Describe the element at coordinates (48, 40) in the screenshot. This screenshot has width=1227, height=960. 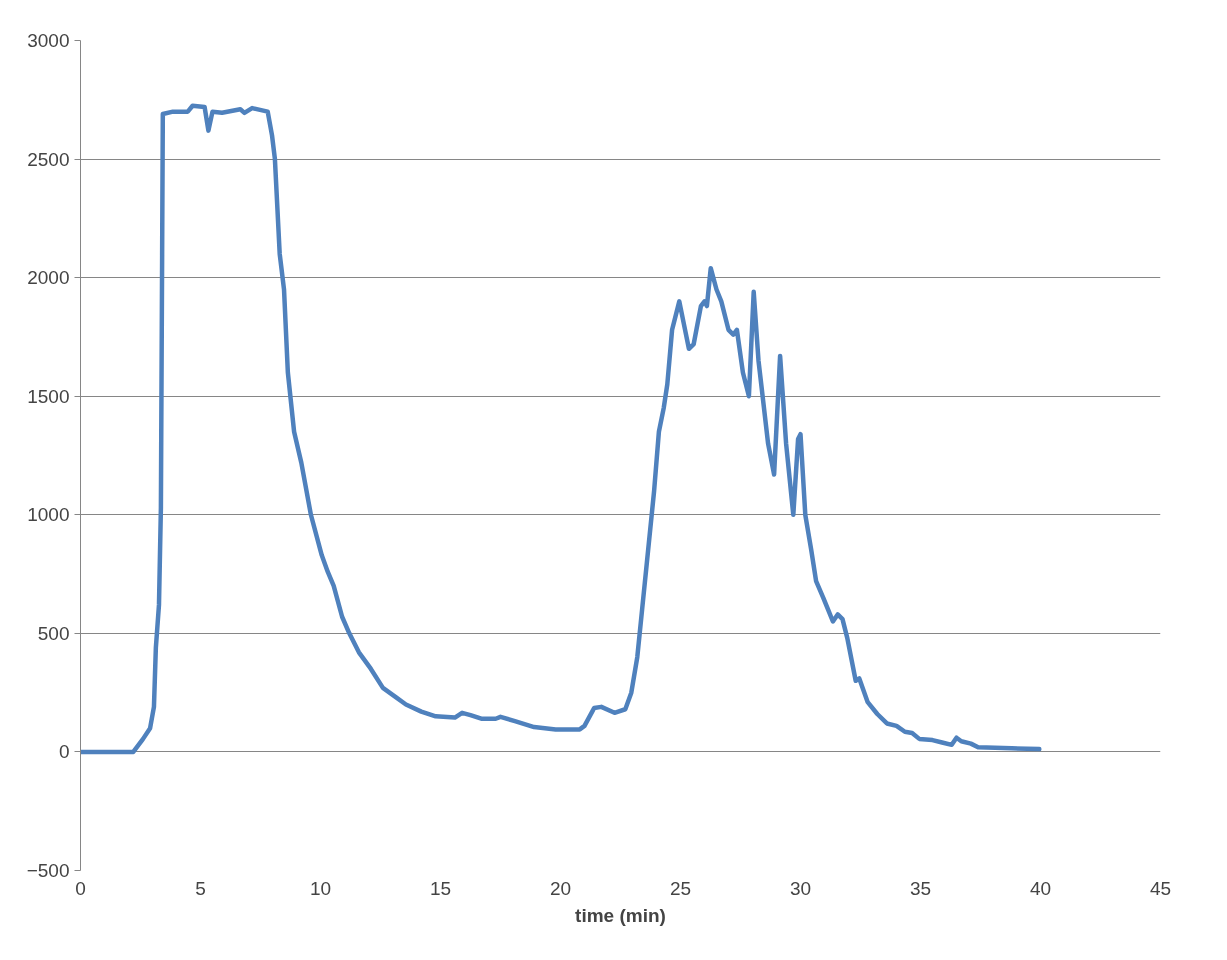
I see `y-tick-label: 3000` at that location.